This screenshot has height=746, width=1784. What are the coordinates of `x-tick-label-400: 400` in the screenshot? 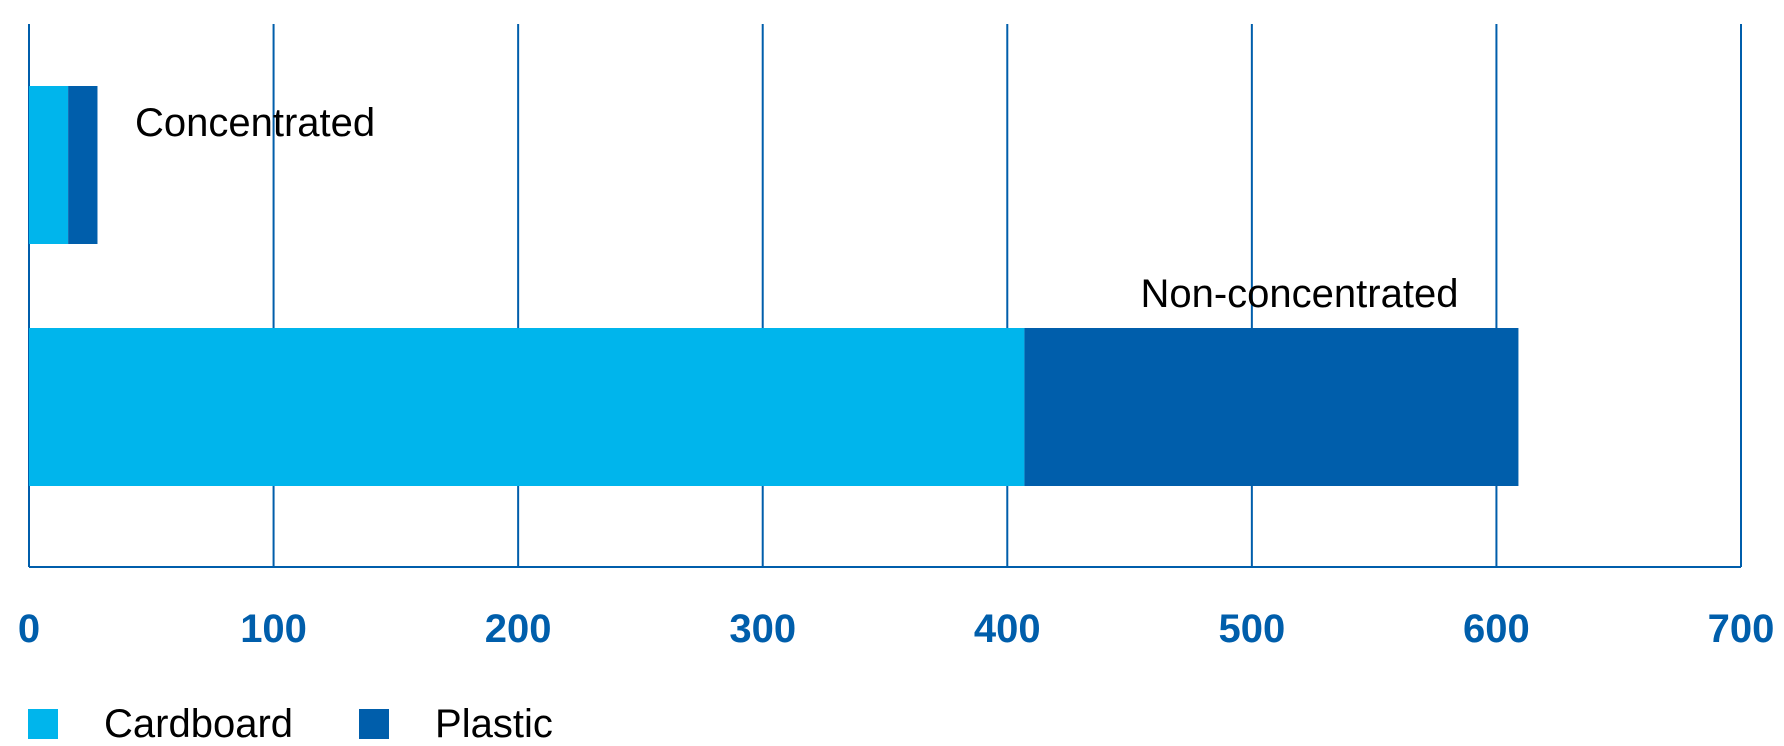 It's located at (1007, 629).